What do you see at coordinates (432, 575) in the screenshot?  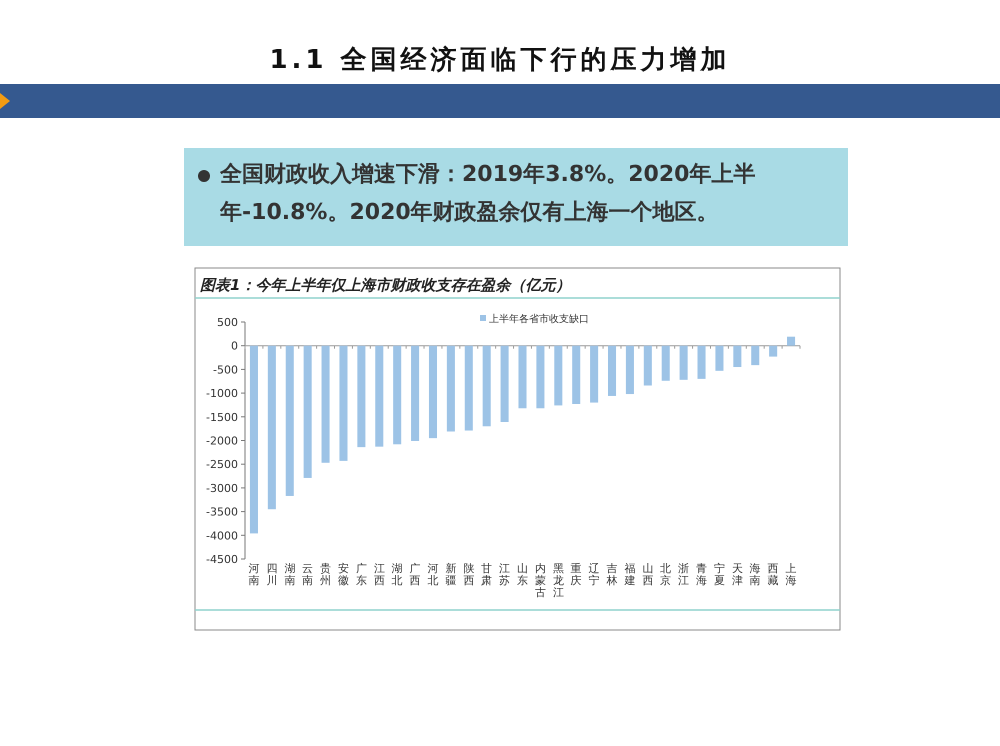 I see `x-tick-label: 河北` at bounding box center [432, 575].